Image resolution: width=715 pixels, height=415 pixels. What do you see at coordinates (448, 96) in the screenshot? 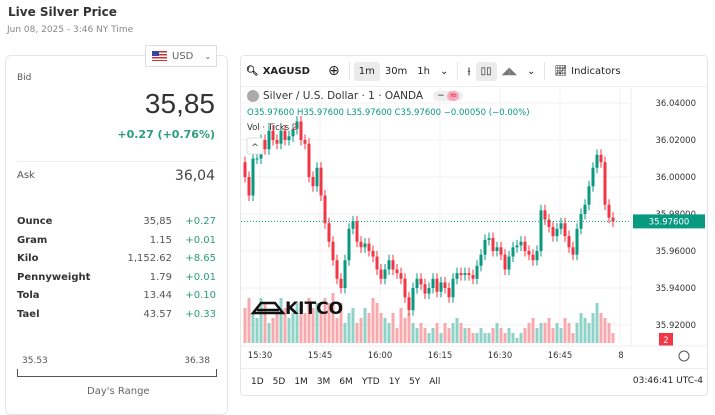
I see `legend-toggle: − ≈` at bounding box center [448, 96].